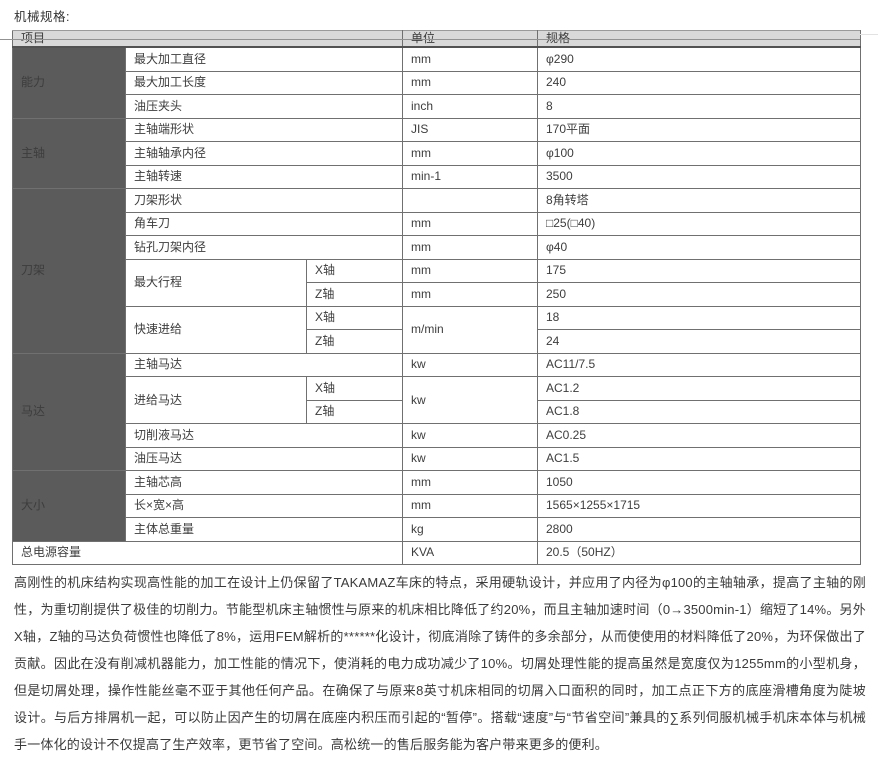 This screenshot has width=878, height=758. I want to click on table-row: 角车刀 mm □25(□40), so click(437, 223).